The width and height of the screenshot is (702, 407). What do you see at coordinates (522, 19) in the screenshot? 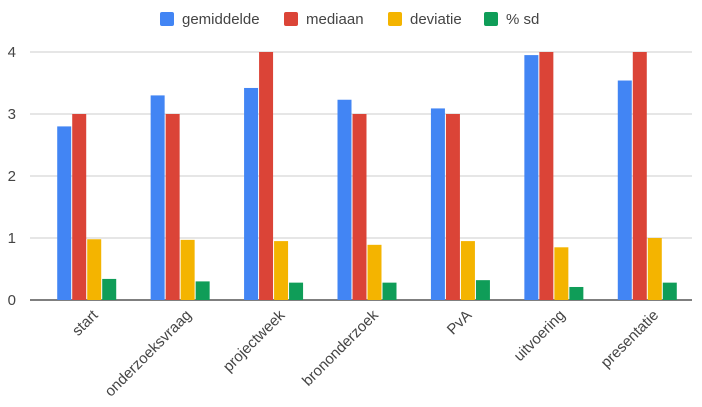
I see `legend-label: % sd` at bounding box center [522, 19].